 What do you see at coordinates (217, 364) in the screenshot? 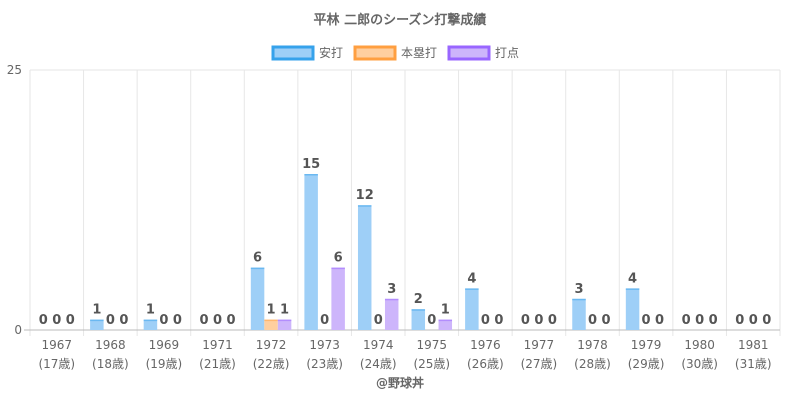
I see `x-tick-sublabel: (21歳)` at bounding box center [217, 364].